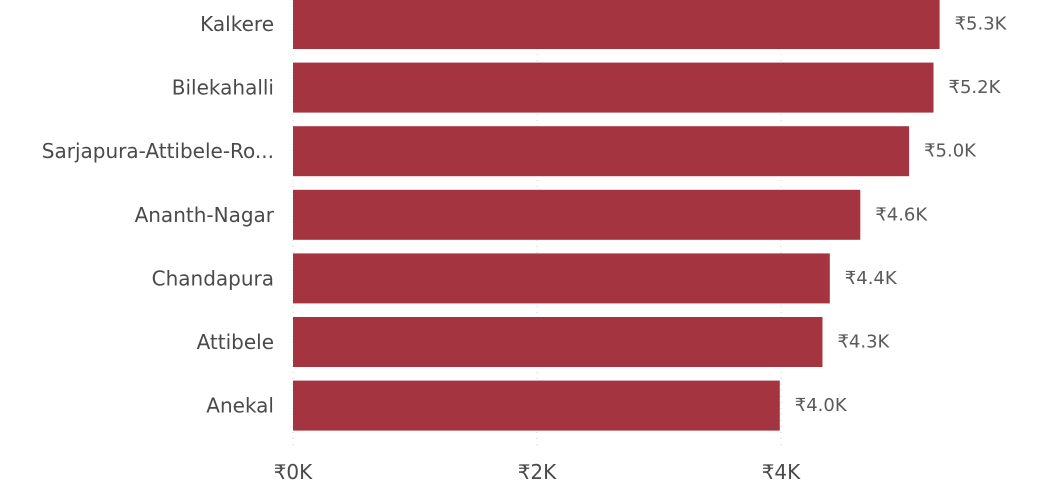  Describe the element at coordinates (293, 472) in the screenshot. I see `x-tick-label-0: ₹0K` at that location.